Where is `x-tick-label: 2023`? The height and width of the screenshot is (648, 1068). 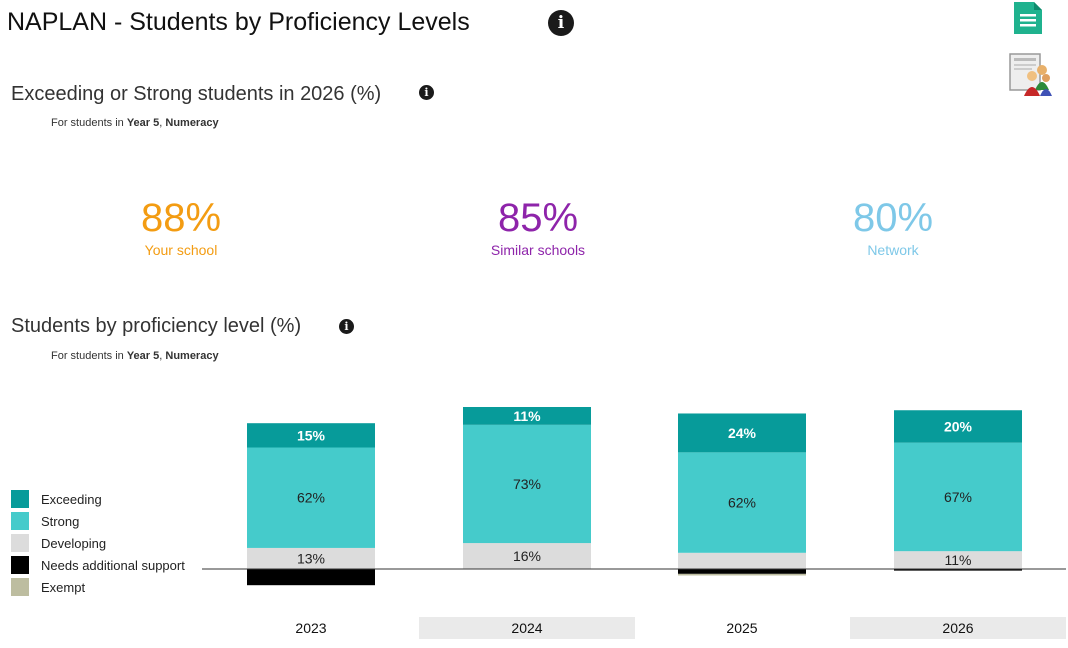
x-tick-label: 2023 is located at coordinates (310, 628).